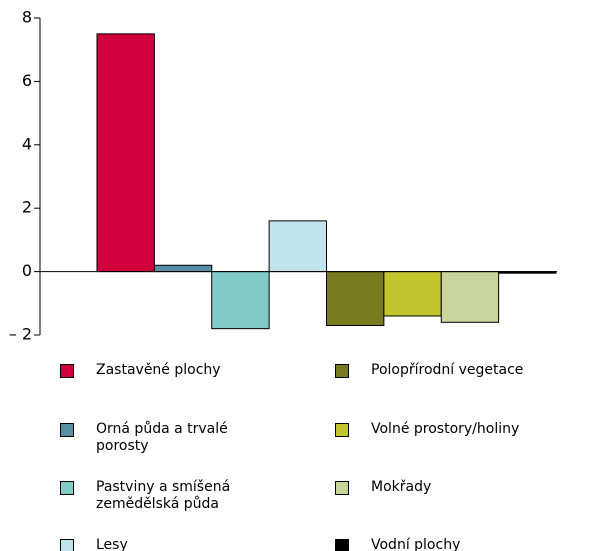 The width and height of the screenshot is (597, 551). Describe the element at coordinates (416, 544) in the screenshot. I see `legend-label: Vodní plochy` at that location.